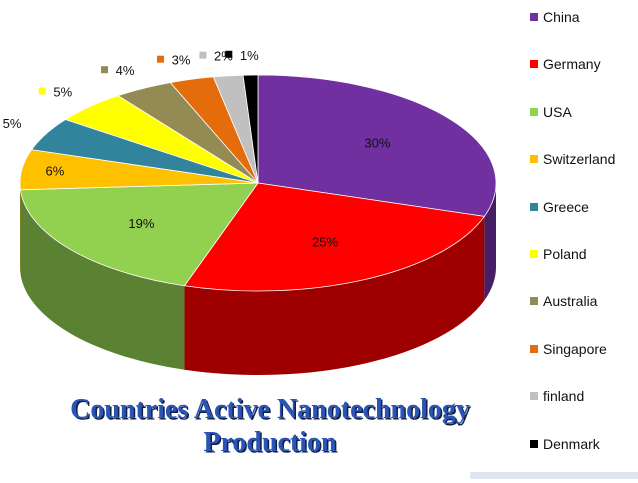 The image size is (638, 483). What do you see at coordinates (55, 170) in the screenshot?
I see `data-label-switzerland: 6%` at bounding box center [55, 170].